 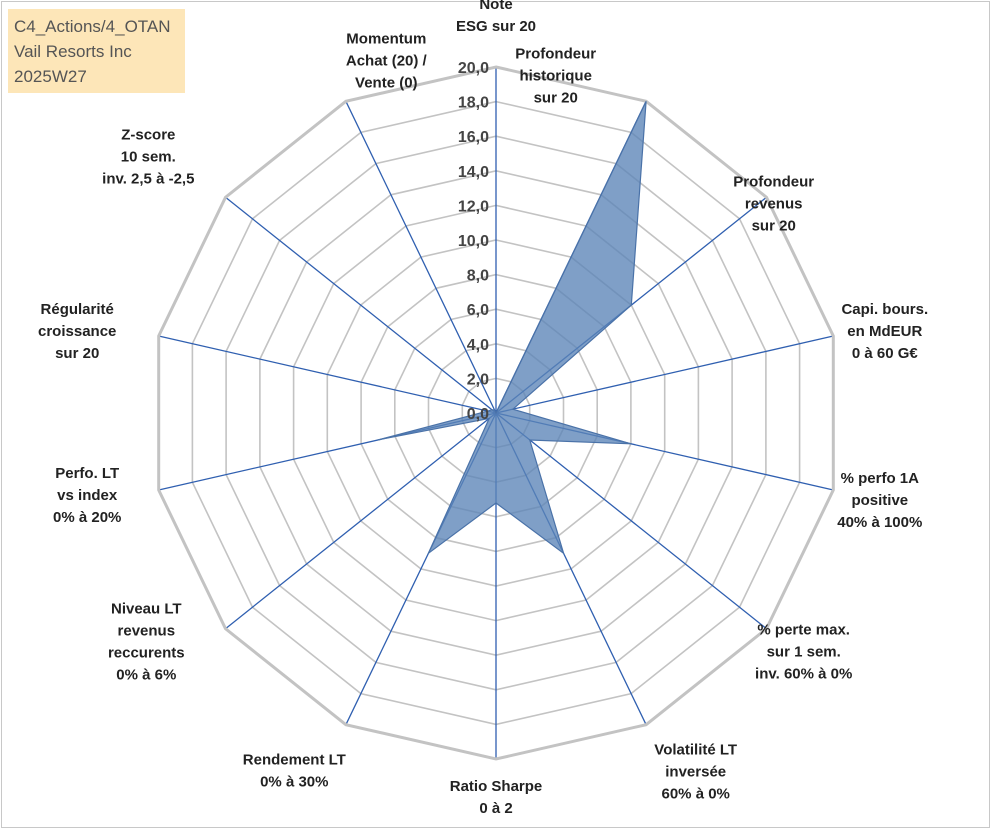 I want to click on axis-label-group: % perfo 1A positive 40% à 100%, so click(x=879, y=500).